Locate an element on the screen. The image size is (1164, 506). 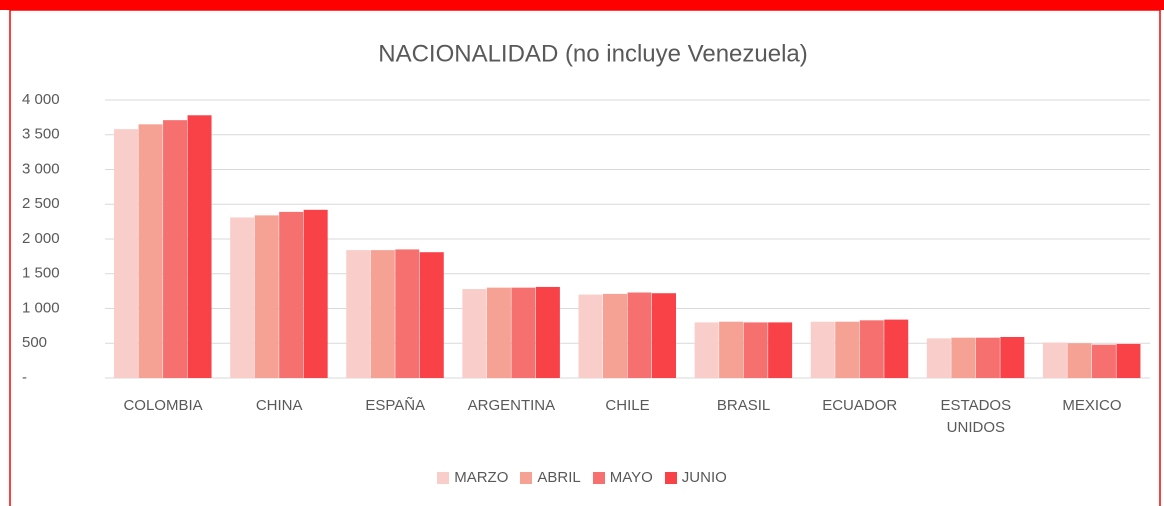
x-tick-label: COLOMBIA is located at coordinates (163, 405).